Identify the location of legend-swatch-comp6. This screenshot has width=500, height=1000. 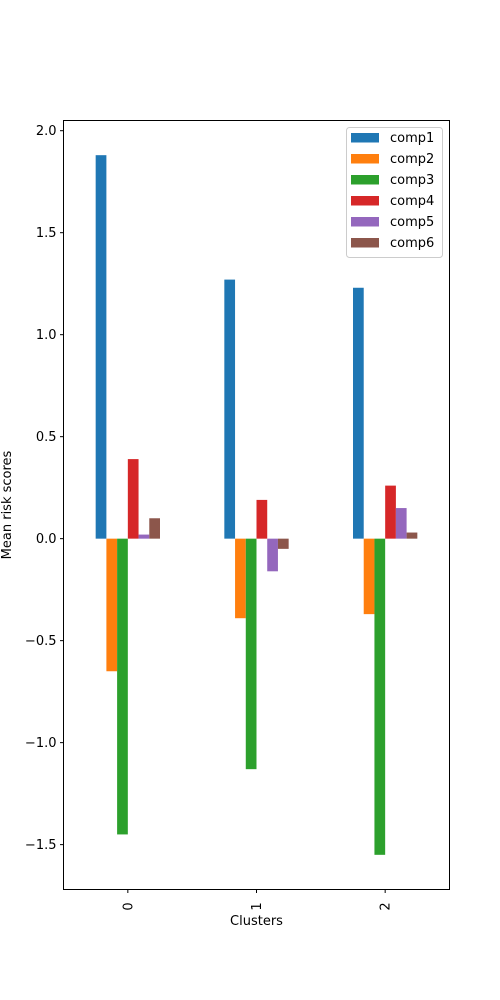
(365, 243).